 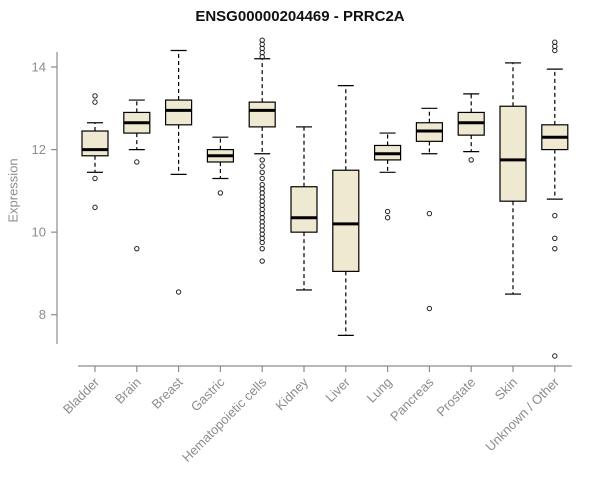 I want to click on boxplot-liver, so click(x=346, y=210).